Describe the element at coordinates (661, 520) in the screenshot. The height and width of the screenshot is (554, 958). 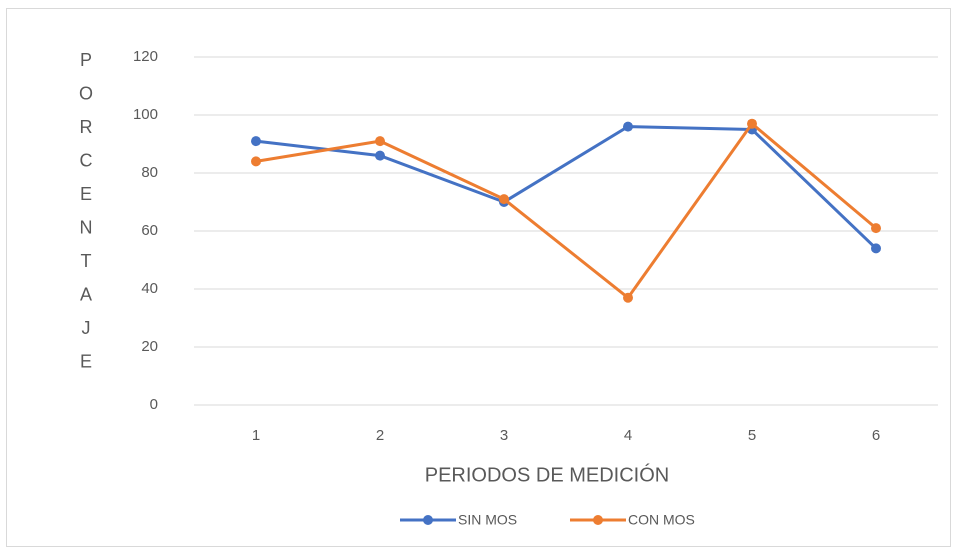
I see `legend-label: CON MOS` at that location.